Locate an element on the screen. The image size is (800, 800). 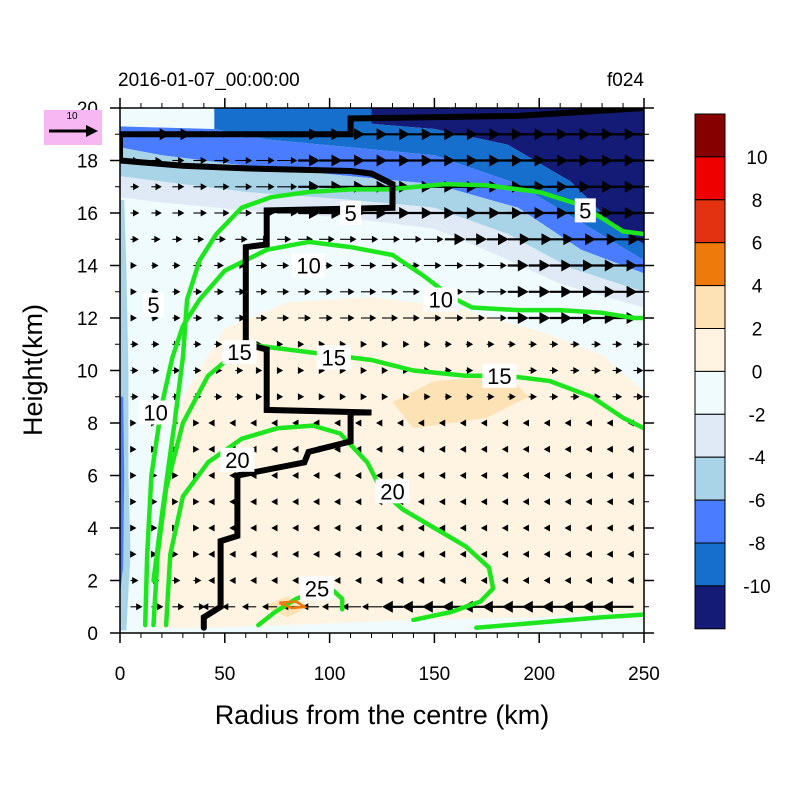
contour-label-8: 15 is located at coordinates (499, 376).